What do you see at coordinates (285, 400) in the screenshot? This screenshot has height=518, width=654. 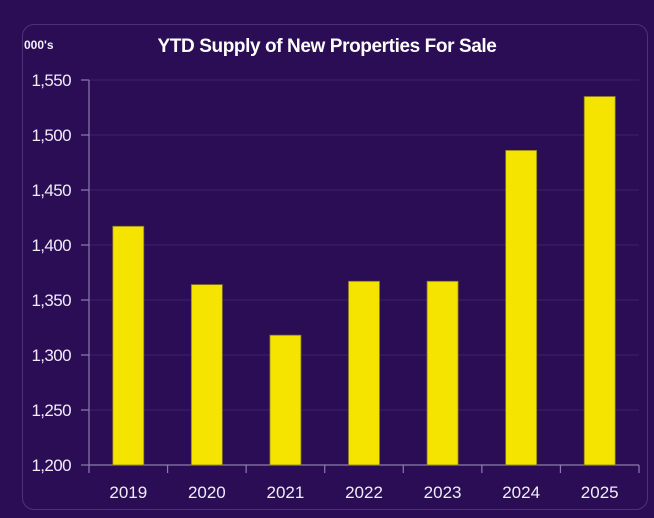 I see `bar-2021` at bounding box center [285, 400].